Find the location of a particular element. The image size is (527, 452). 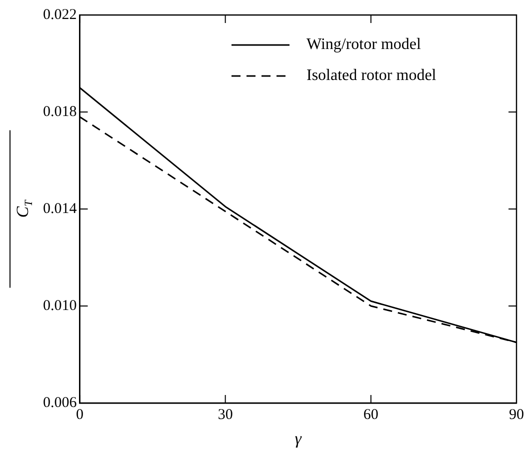

legend-label: Wing/rotor model is located at coordinates (364, 45).